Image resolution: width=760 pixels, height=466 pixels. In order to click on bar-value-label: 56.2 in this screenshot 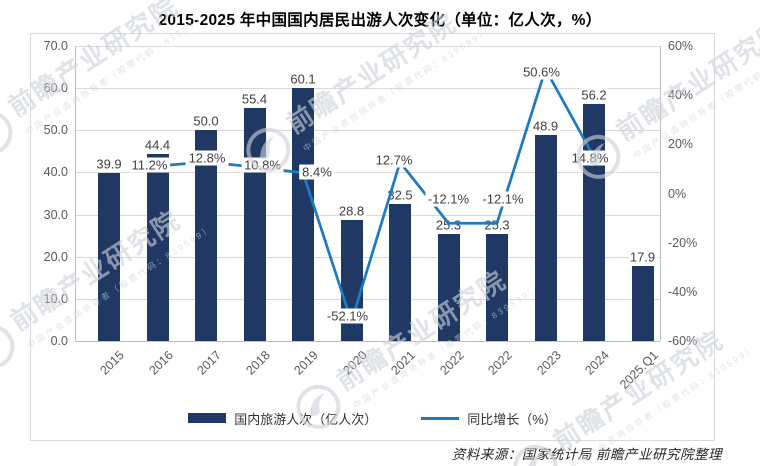, I will do `click(594, 95)`.